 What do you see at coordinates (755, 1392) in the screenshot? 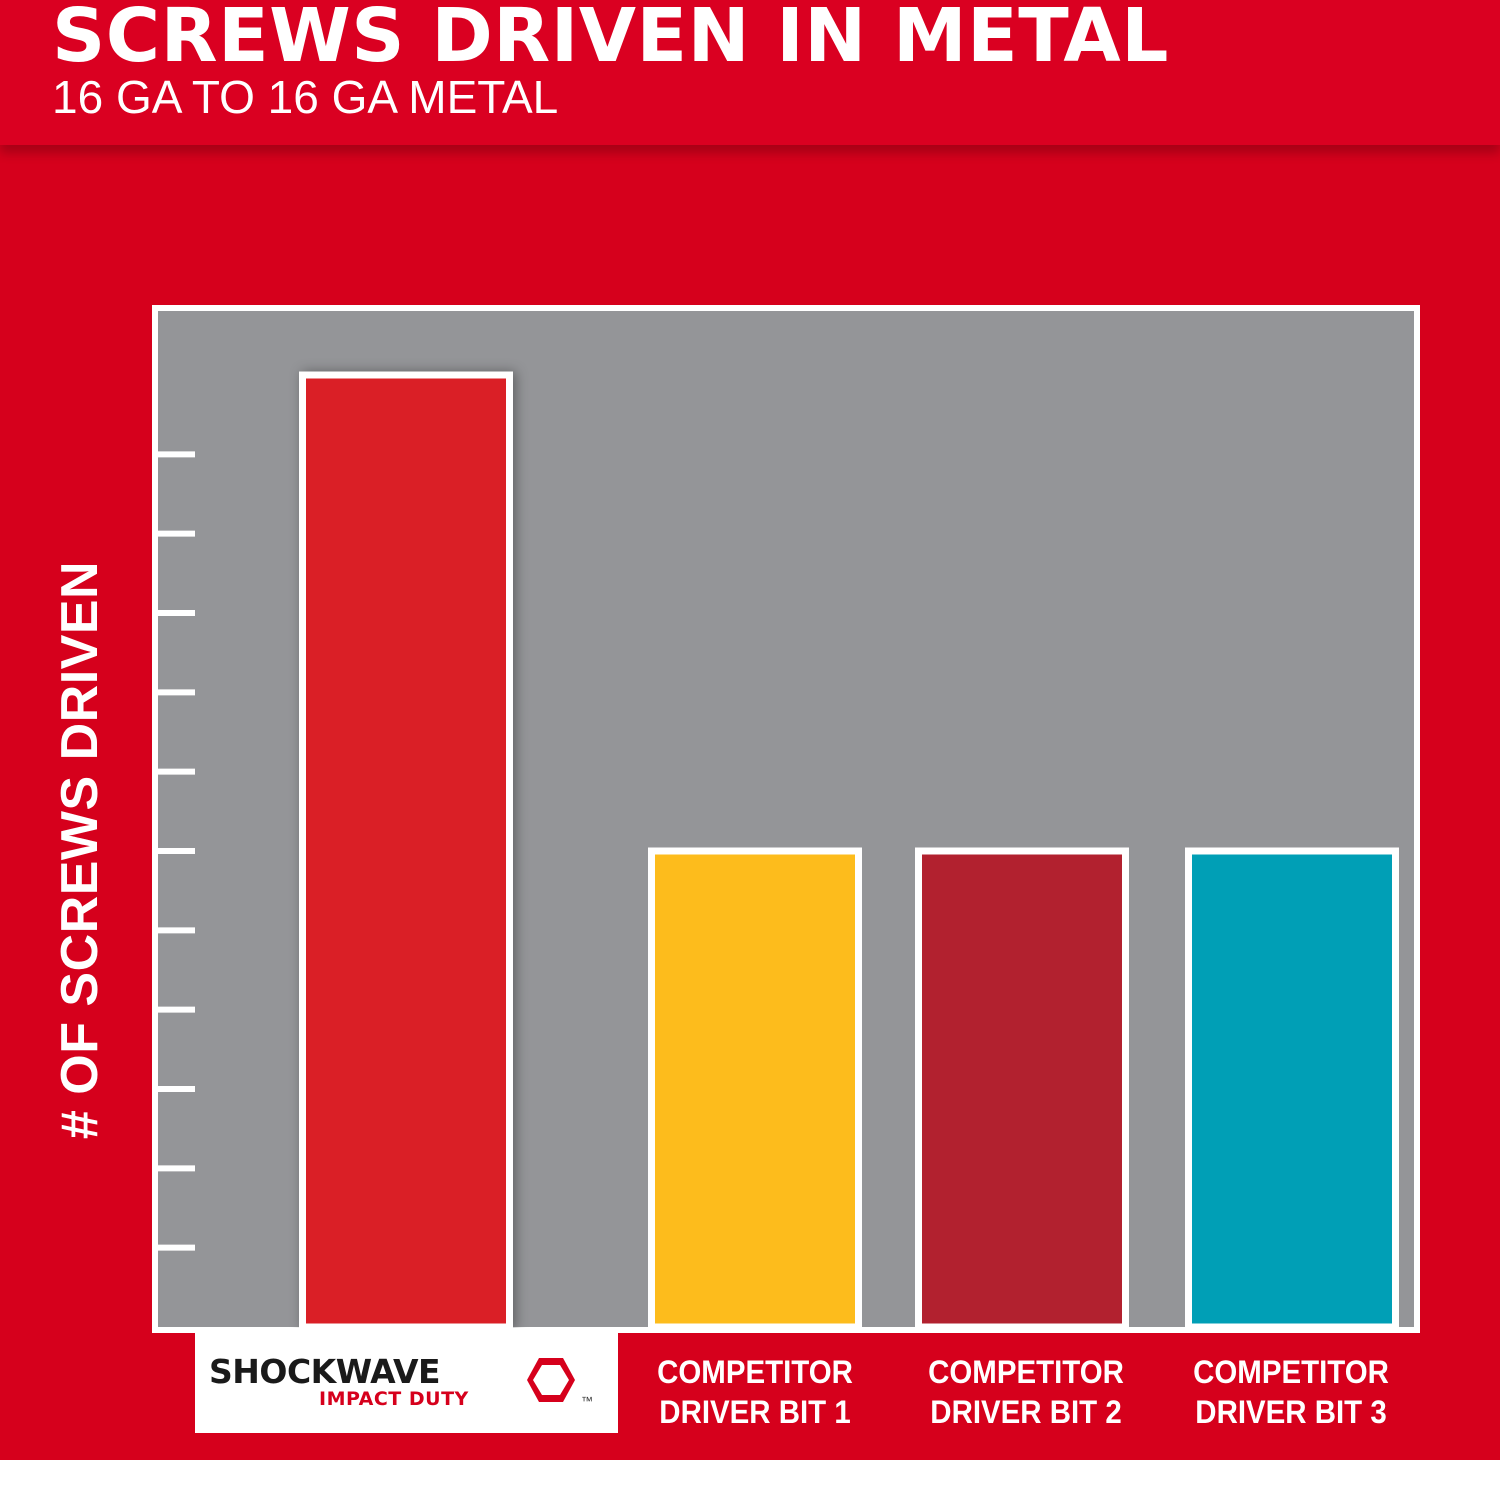
I see `category-label-competitor-1: COMPETITOR DRIVER BIT 1` at bounding box center [755, 1392].